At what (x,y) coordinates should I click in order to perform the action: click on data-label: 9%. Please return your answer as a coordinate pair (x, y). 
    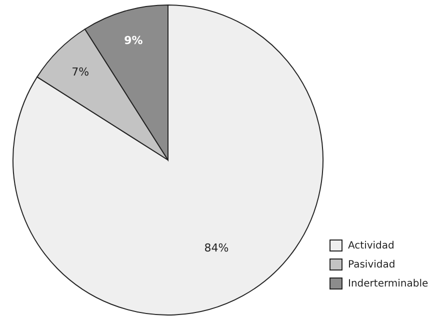
    Looking at the image, I should click on (133, 40).